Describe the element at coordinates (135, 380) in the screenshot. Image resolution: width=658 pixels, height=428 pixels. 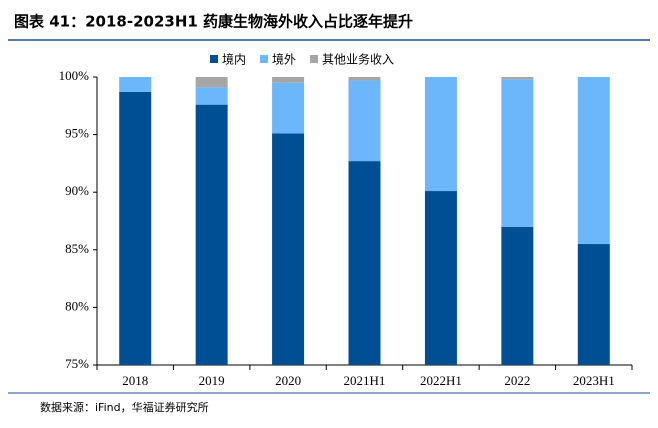
I see `x-tick-label: 2018` at that location.